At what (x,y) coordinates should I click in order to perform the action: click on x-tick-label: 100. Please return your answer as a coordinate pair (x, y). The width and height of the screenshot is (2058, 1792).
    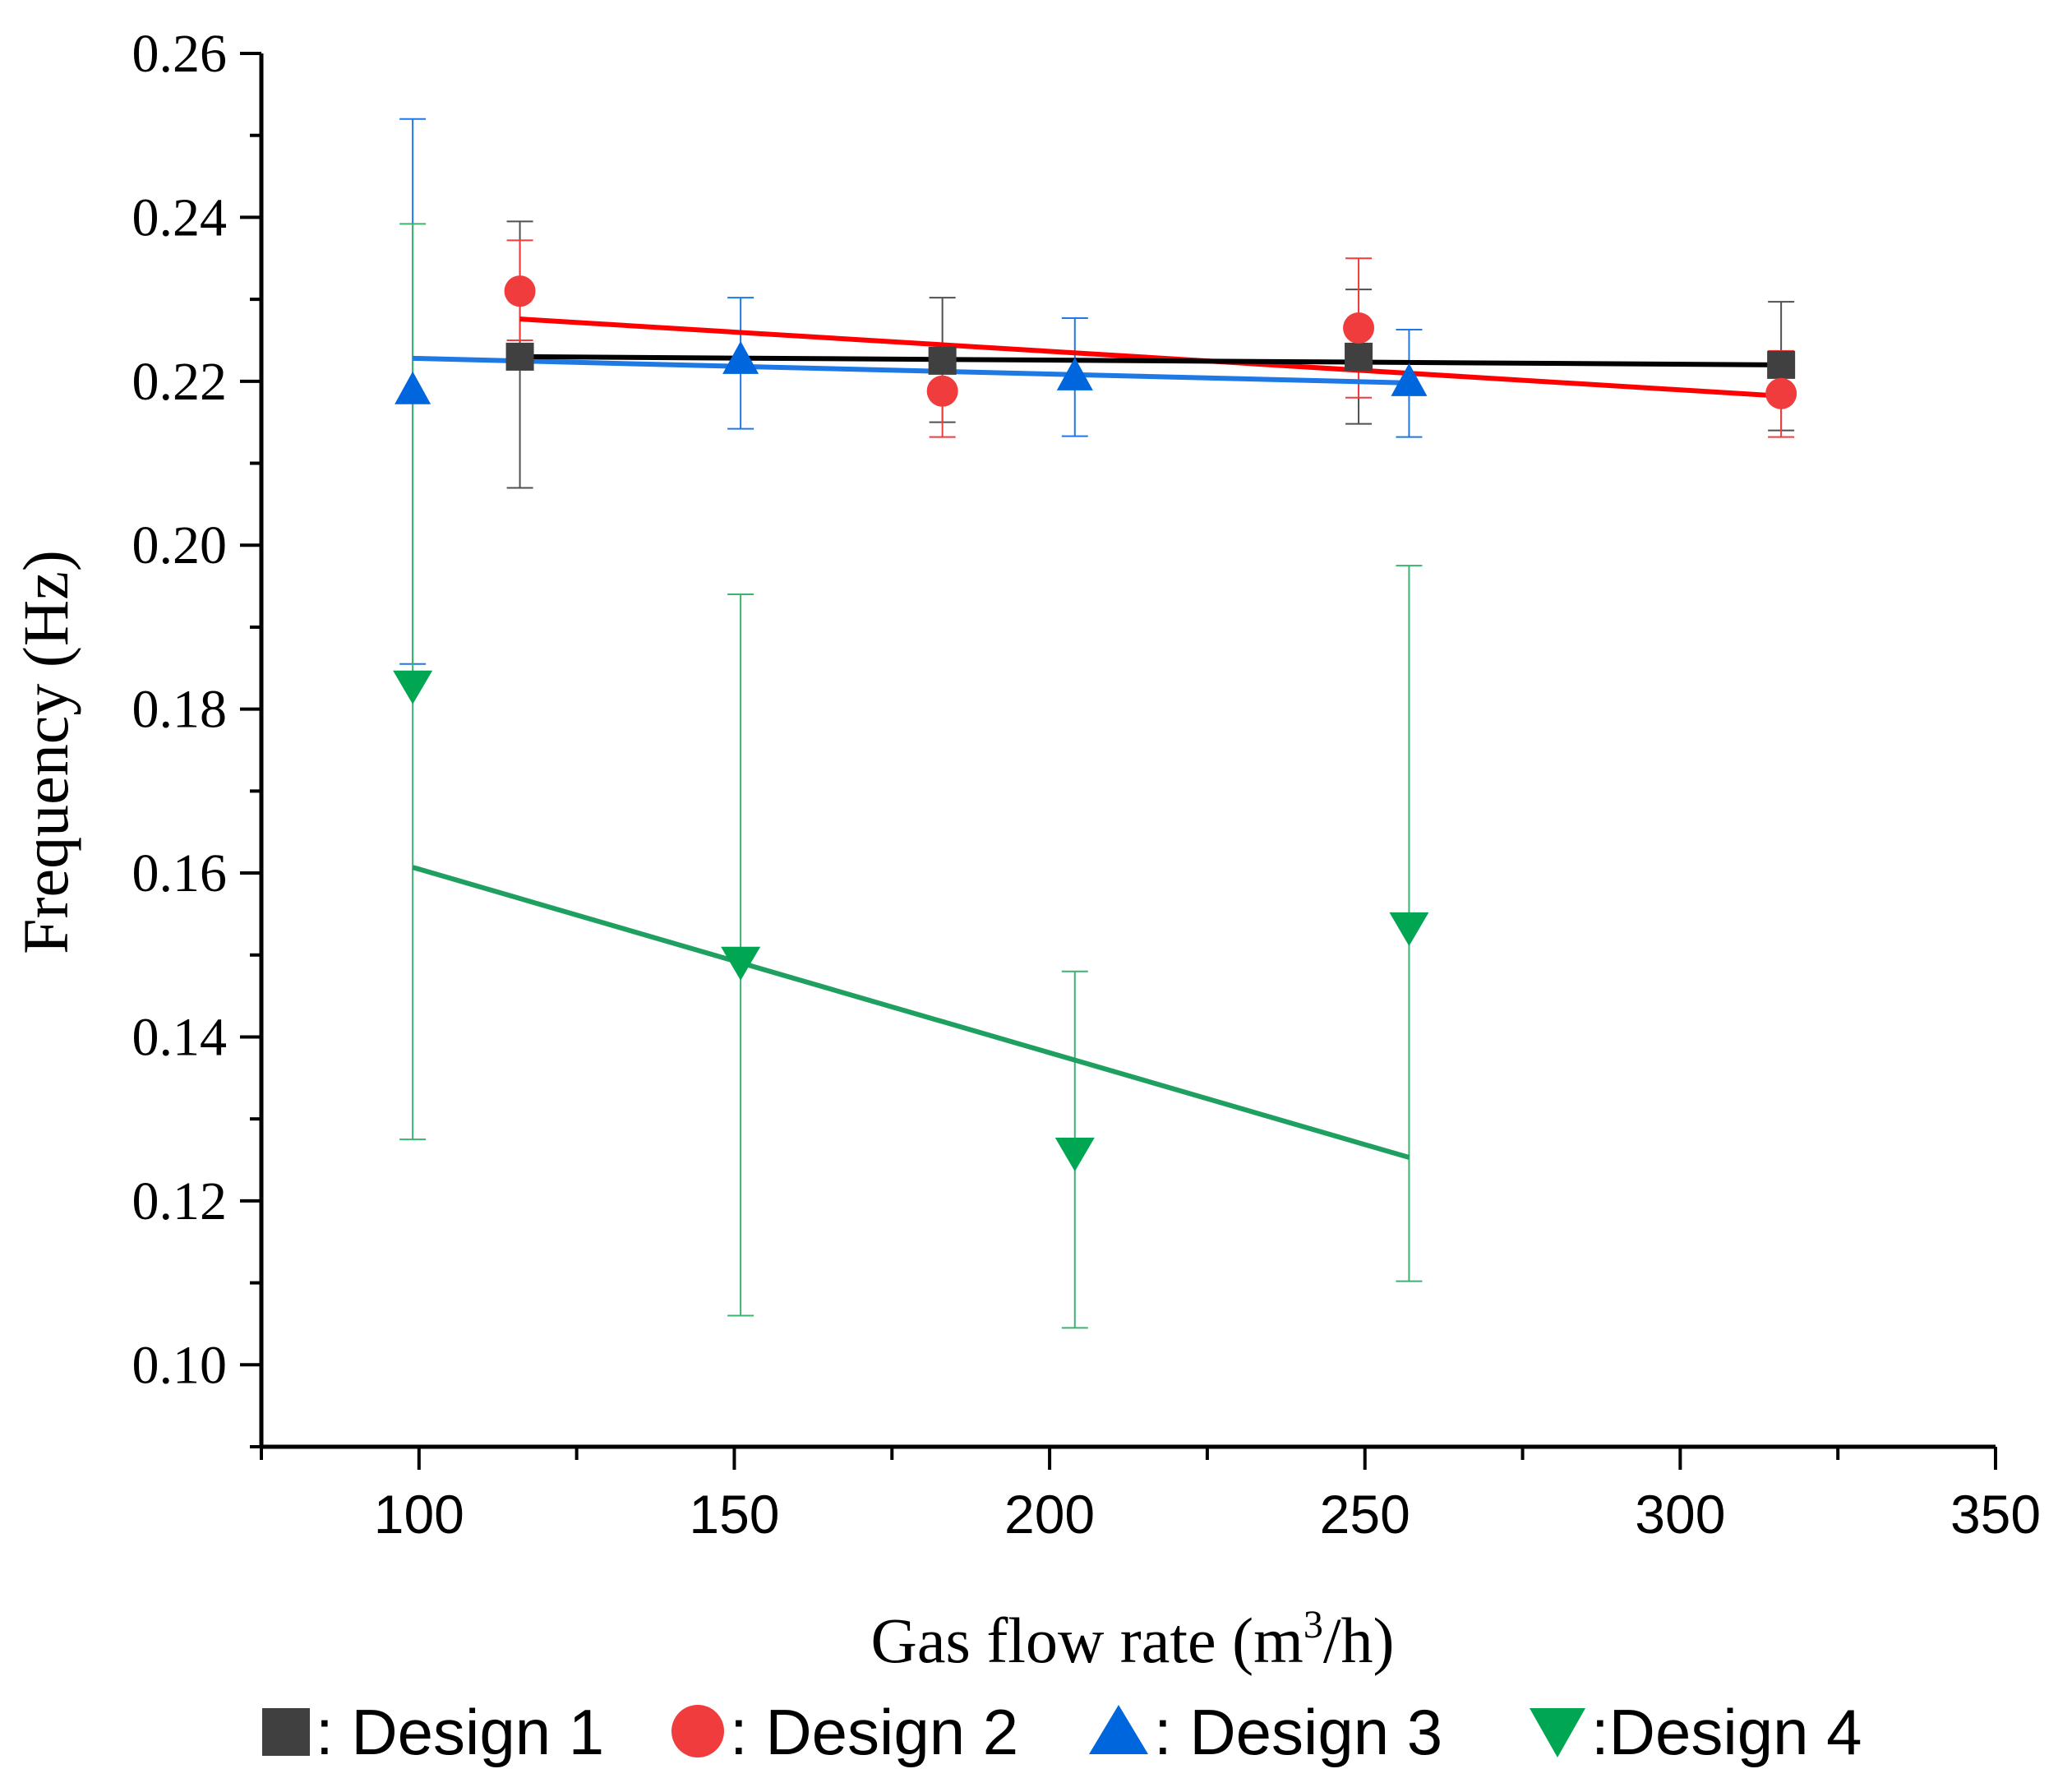
    Looking at the image, I should click on (419, 1515).